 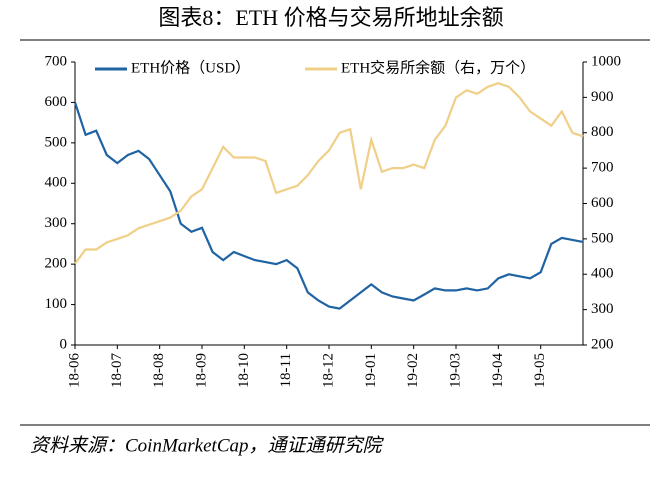 What do you see at coordinates (56, 142) in the screenshot?
I see `y-tick-label: 500` at bounding box center [56, 142].